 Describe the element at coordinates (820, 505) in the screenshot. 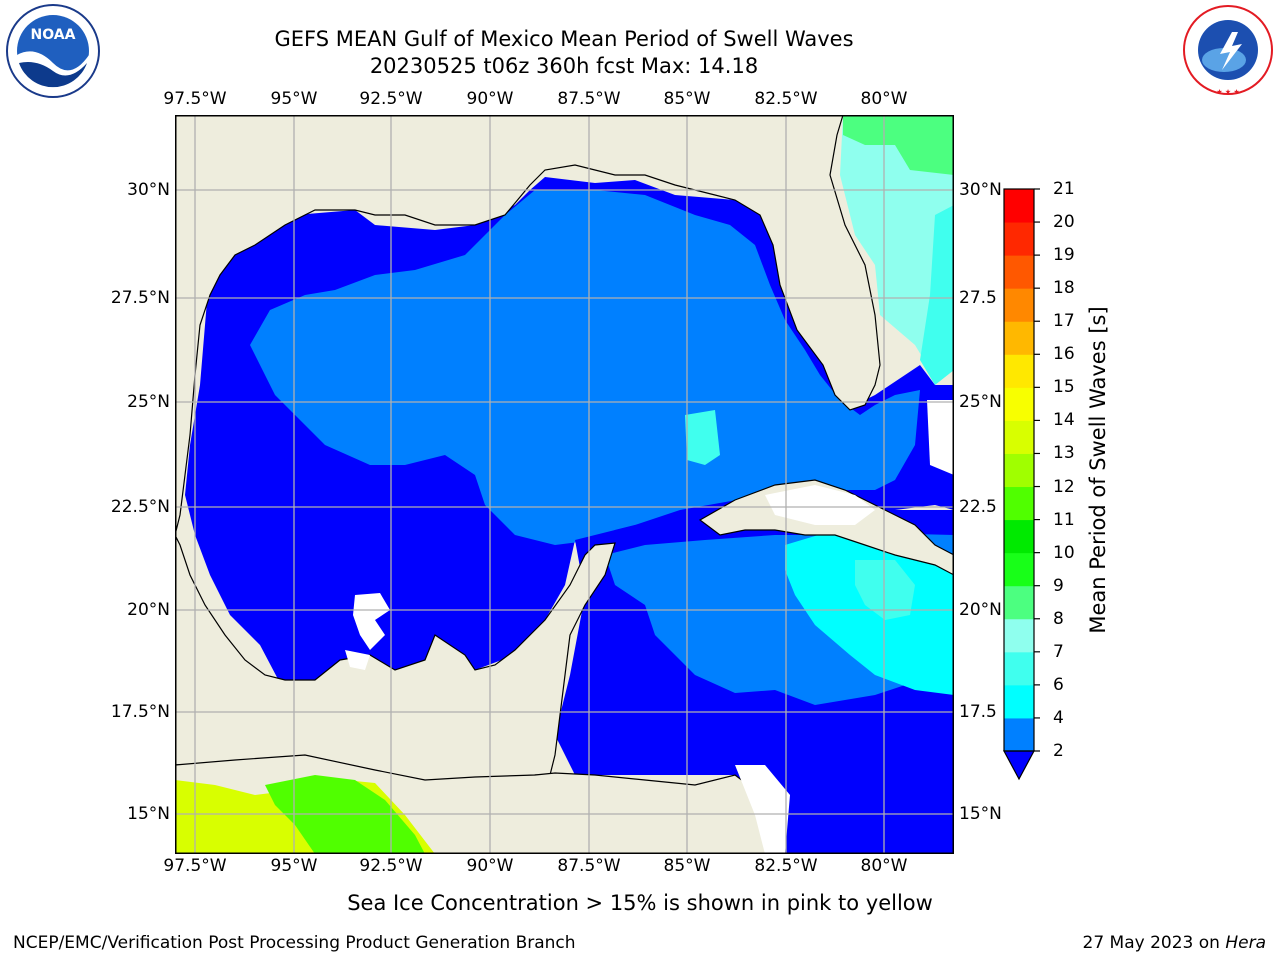

I see `missing-patch-caribbean-east` at that location.